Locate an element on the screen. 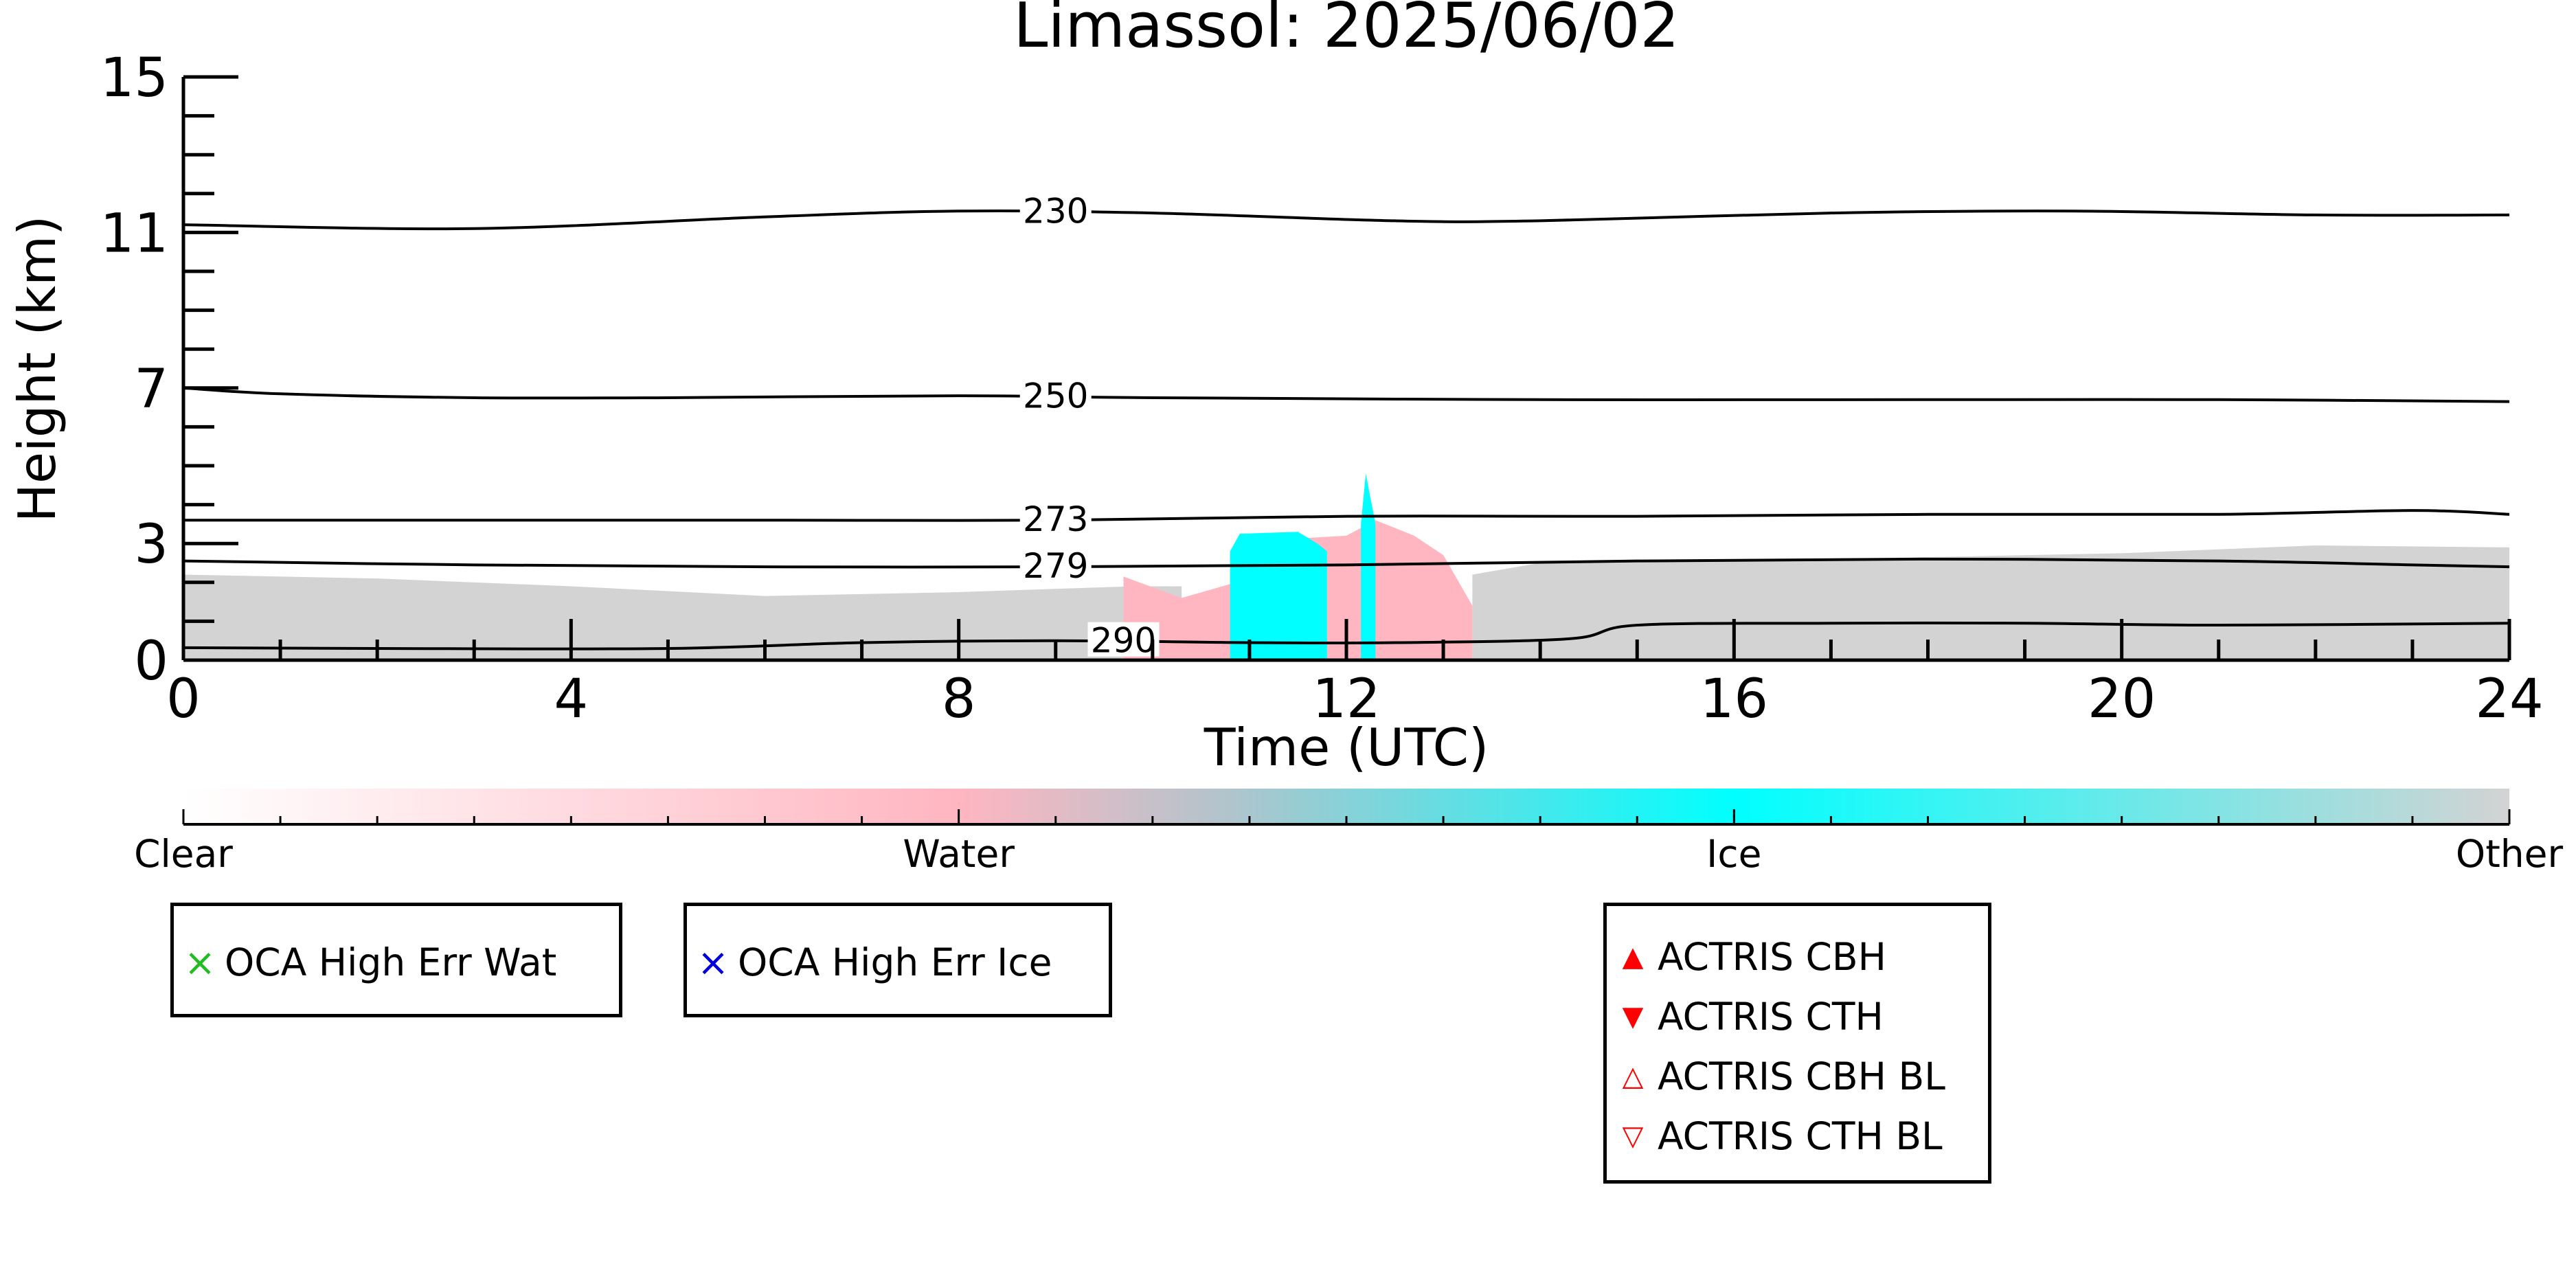  contour-label-273: 273 is located at coordinates (1055, 519).